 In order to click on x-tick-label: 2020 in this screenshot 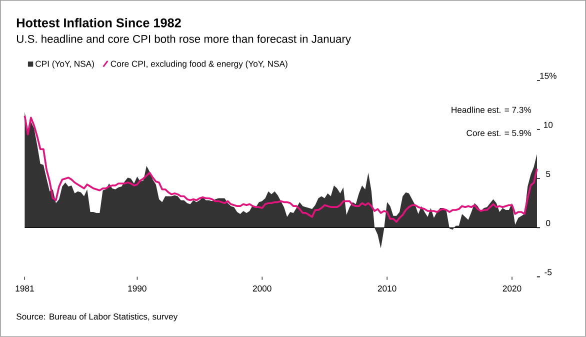, I will do `click(512, 288)`.